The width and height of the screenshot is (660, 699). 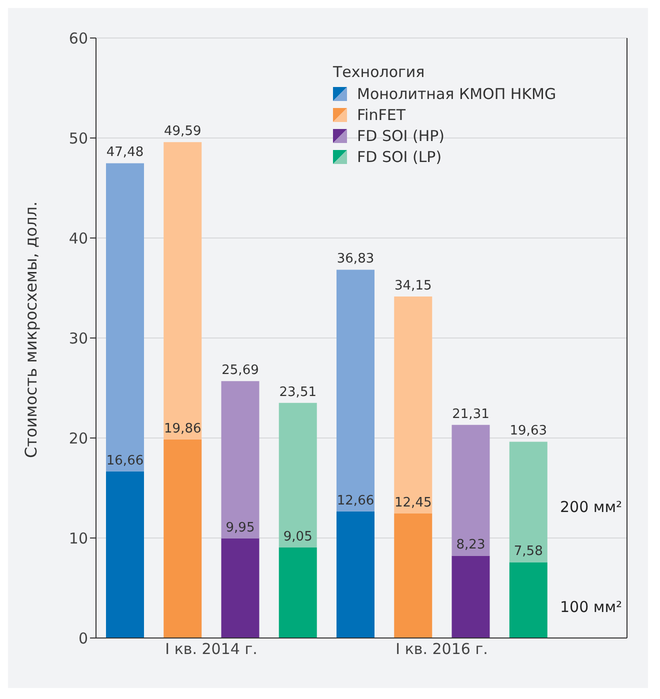 I want to click on text: I кв. 2016 г., so click(x=441, y=649).